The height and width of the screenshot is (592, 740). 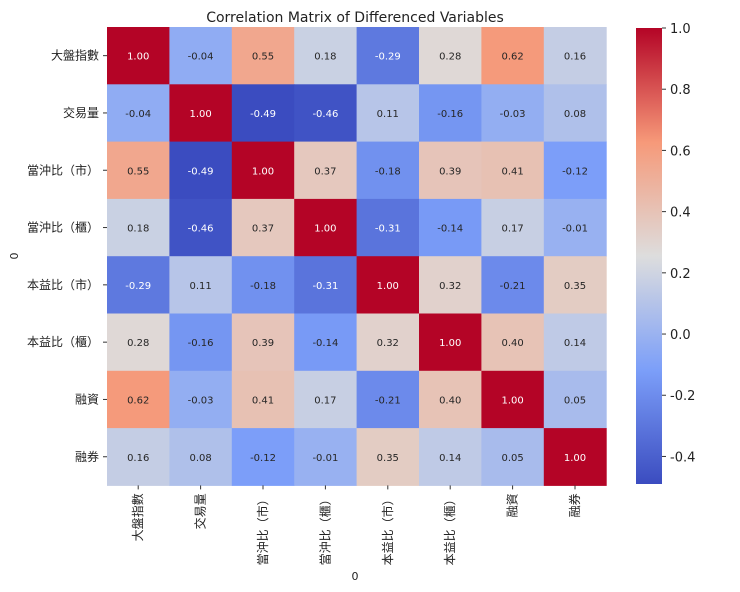 I want to click on cell-value-label: 0.41, so click(x=263, y=400).